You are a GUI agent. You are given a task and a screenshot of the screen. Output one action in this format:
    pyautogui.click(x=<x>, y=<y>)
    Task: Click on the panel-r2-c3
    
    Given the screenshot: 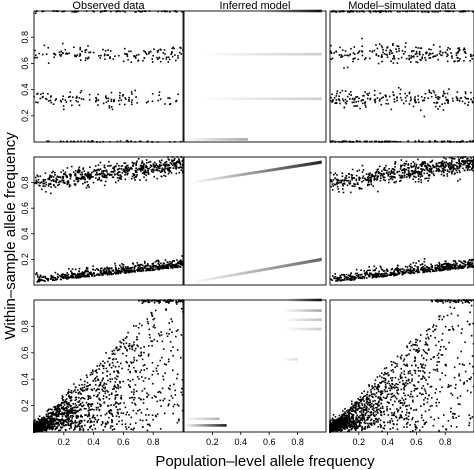 What is the action you would take?
    pyautogui.click(x=401, y=221)
    